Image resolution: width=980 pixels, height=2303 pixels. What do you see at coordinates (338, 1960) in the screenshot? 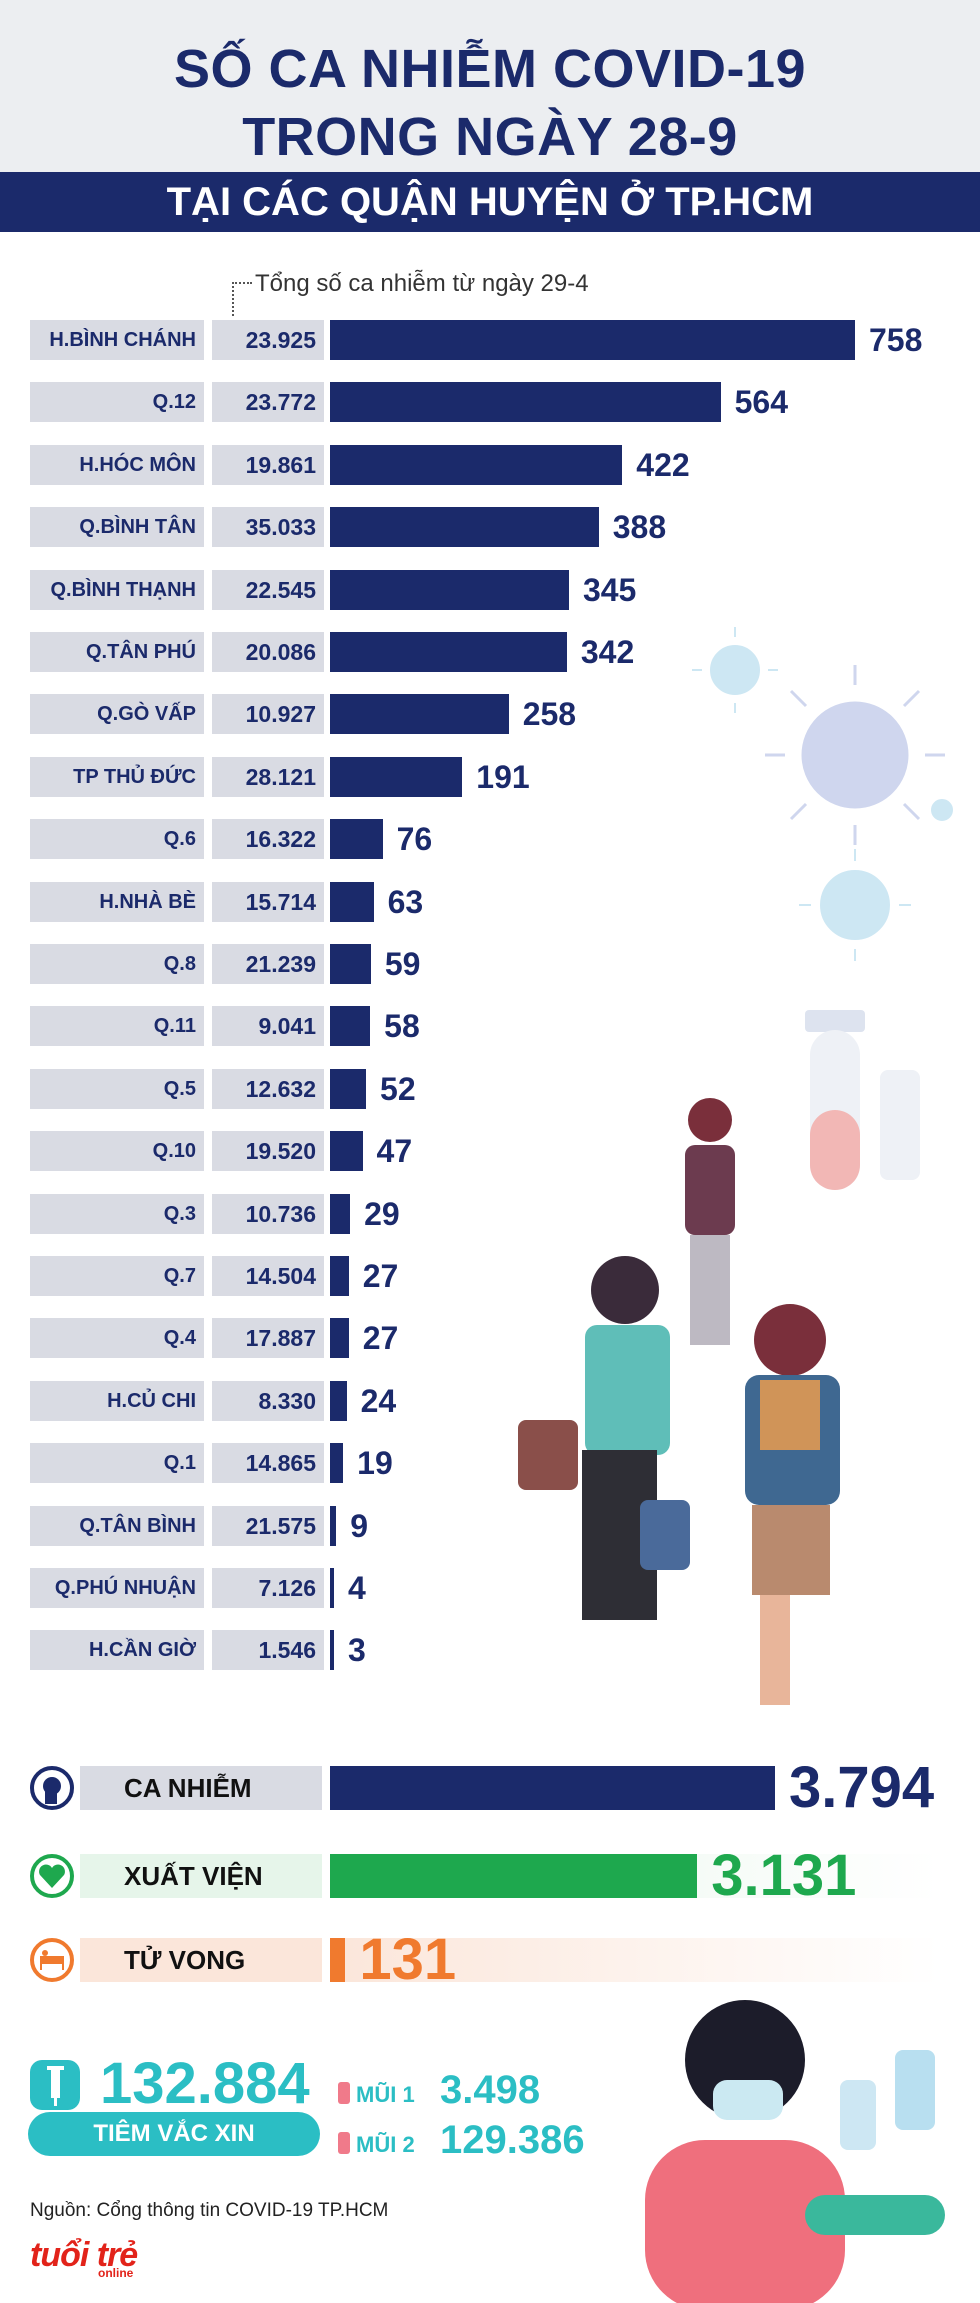
I see `deaths-bar` at bounding box center [338, 1960].